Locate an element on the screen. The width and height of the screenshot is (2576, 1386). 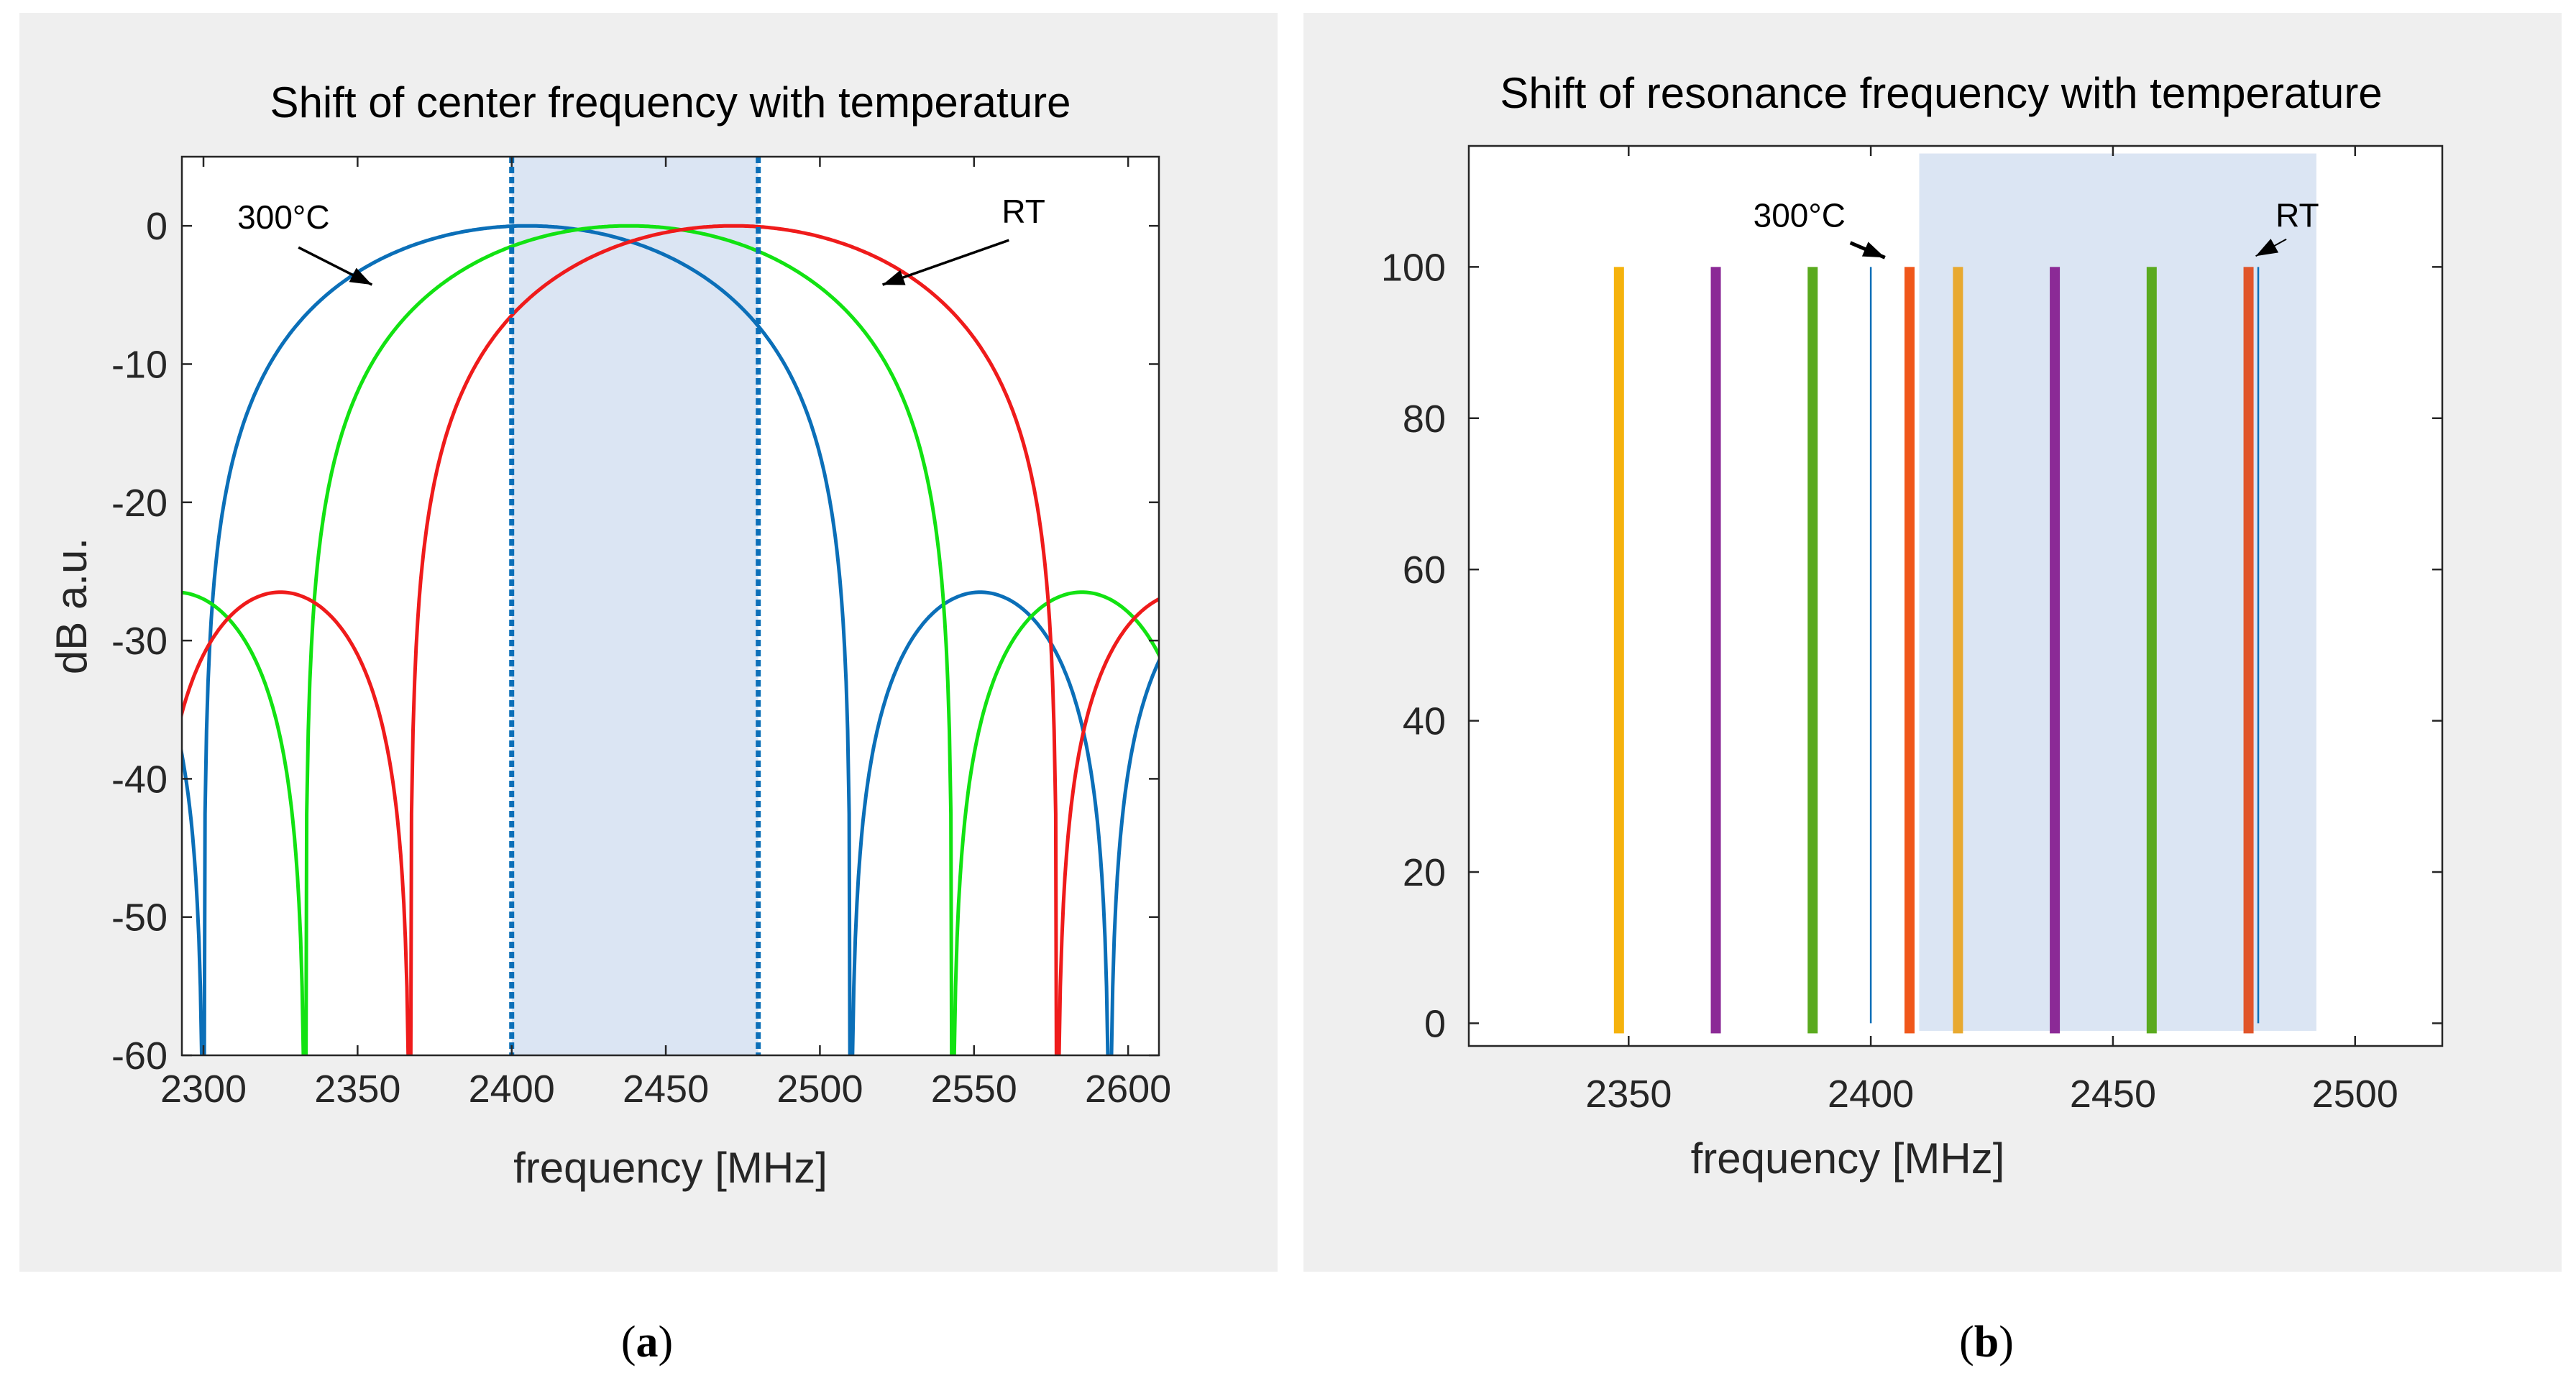
x-axis-label-a: frequency [MHz] is located at coordinates (670, 1168).